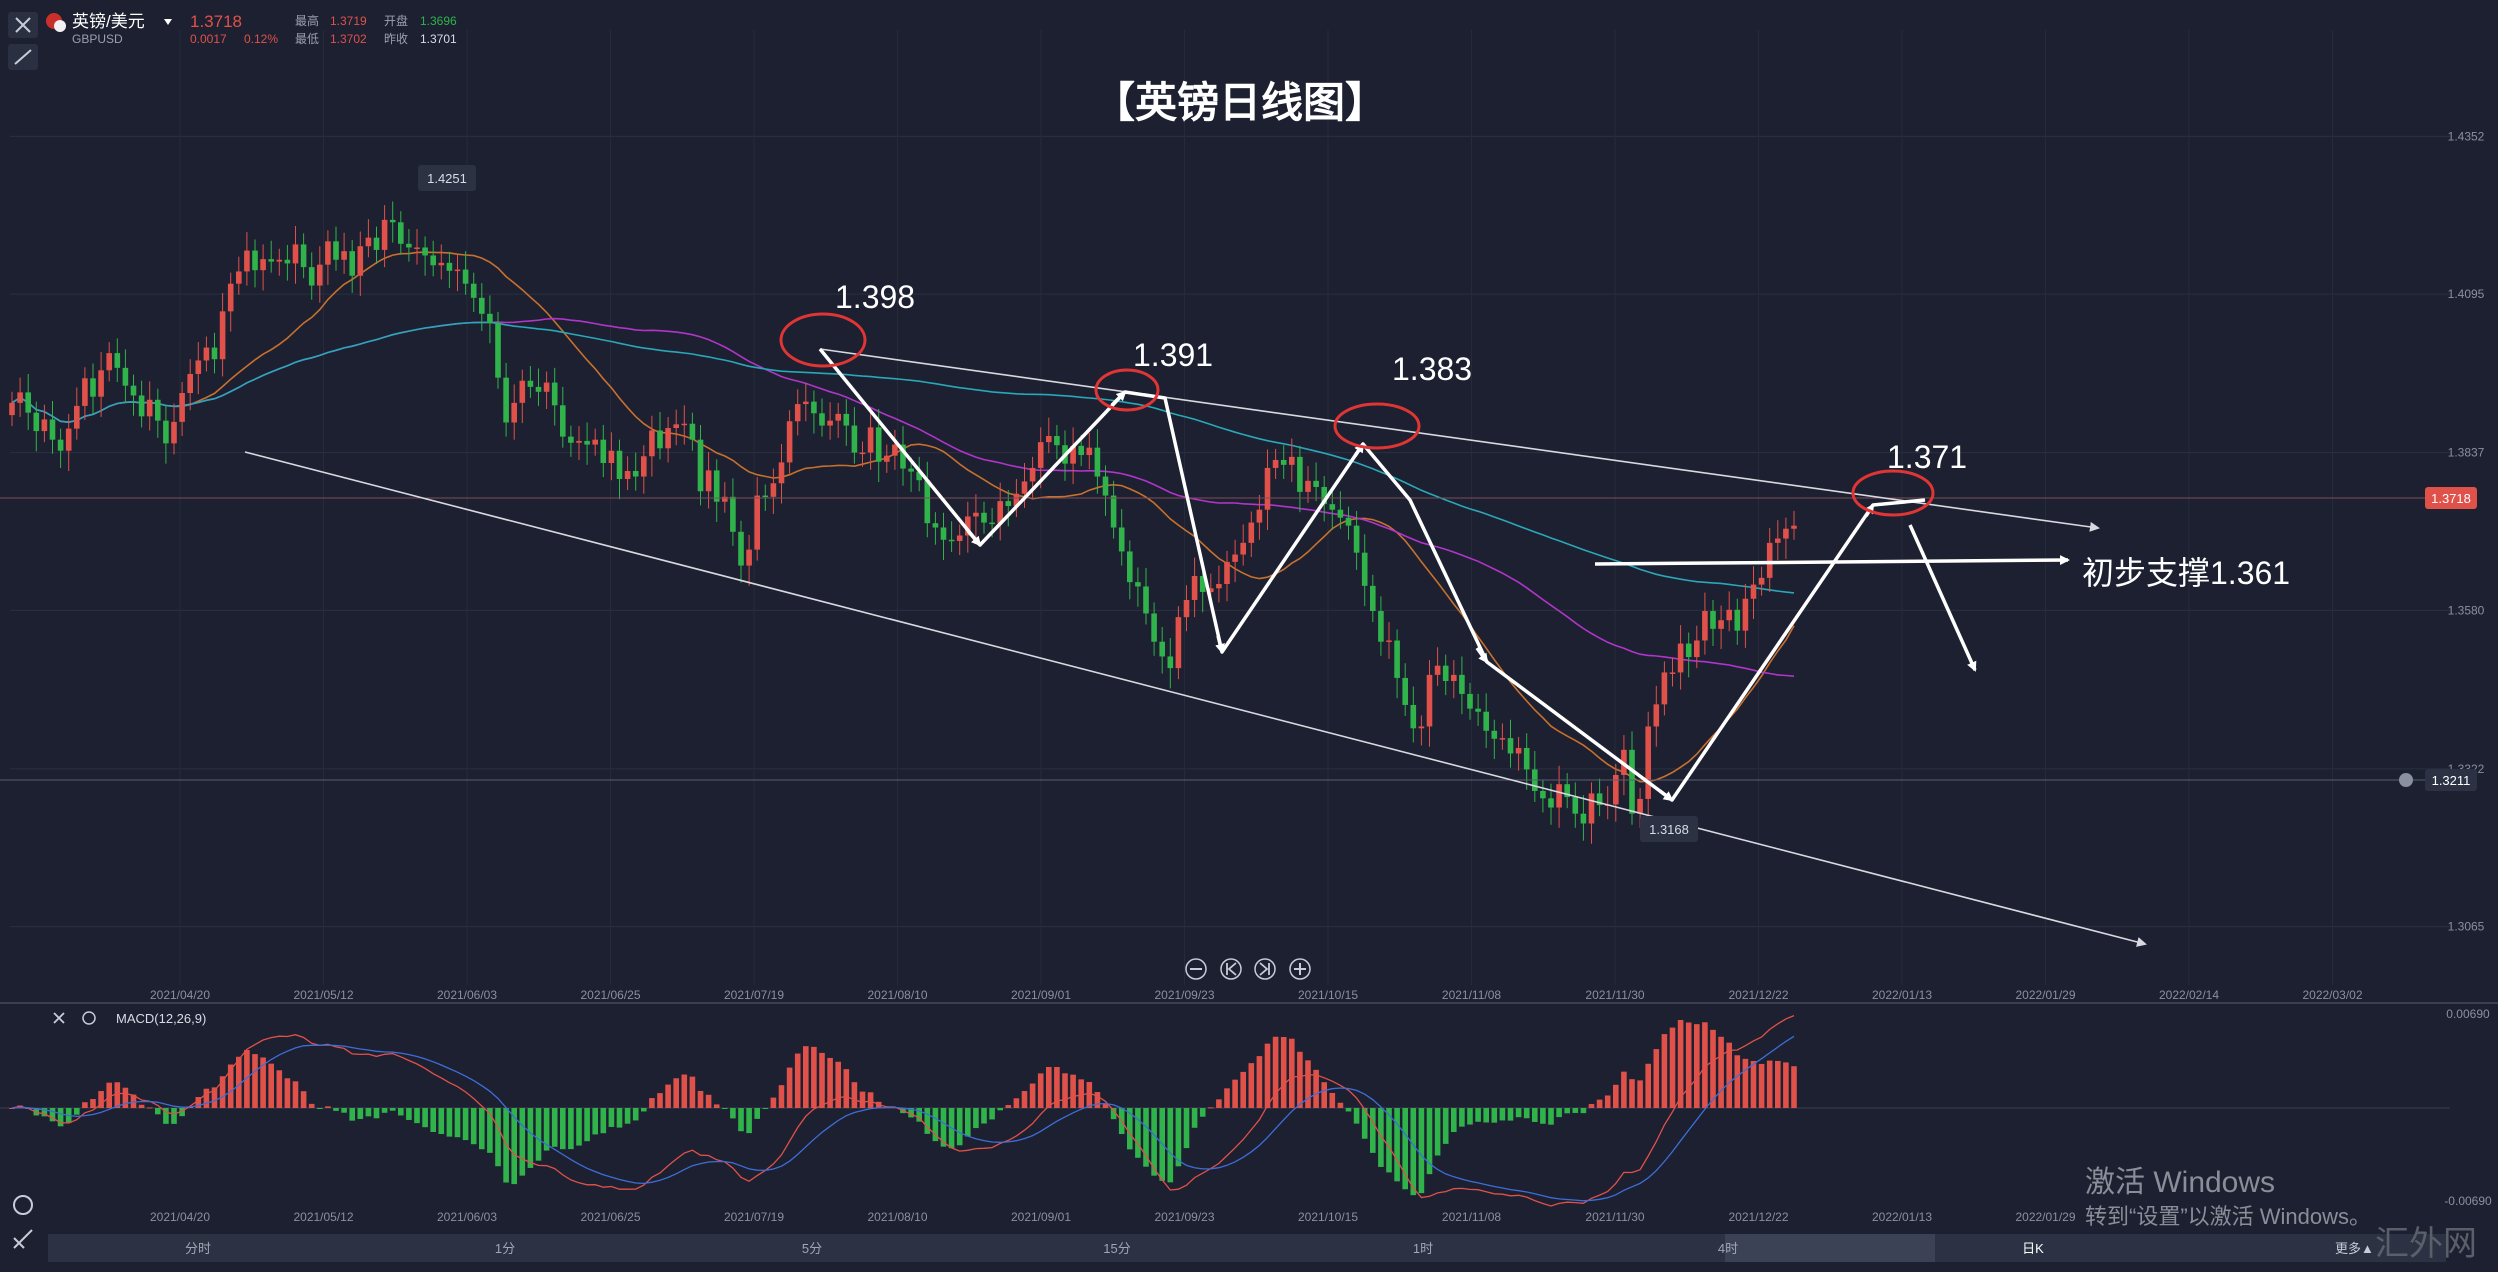  What do you see at coordinates (1300, 969) in the screenshot?
I see `zoom-in-button` at bounding box center [1300, 969].